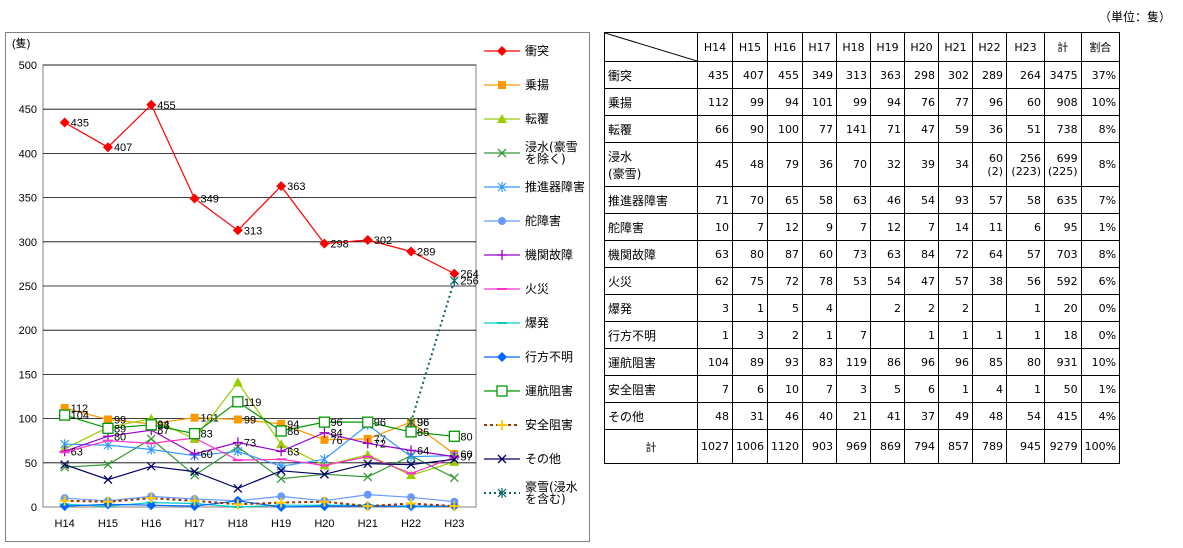 The width and height of the screenshot is (1183, 548). I want to click on table-cell: 112, so click(715, 102).